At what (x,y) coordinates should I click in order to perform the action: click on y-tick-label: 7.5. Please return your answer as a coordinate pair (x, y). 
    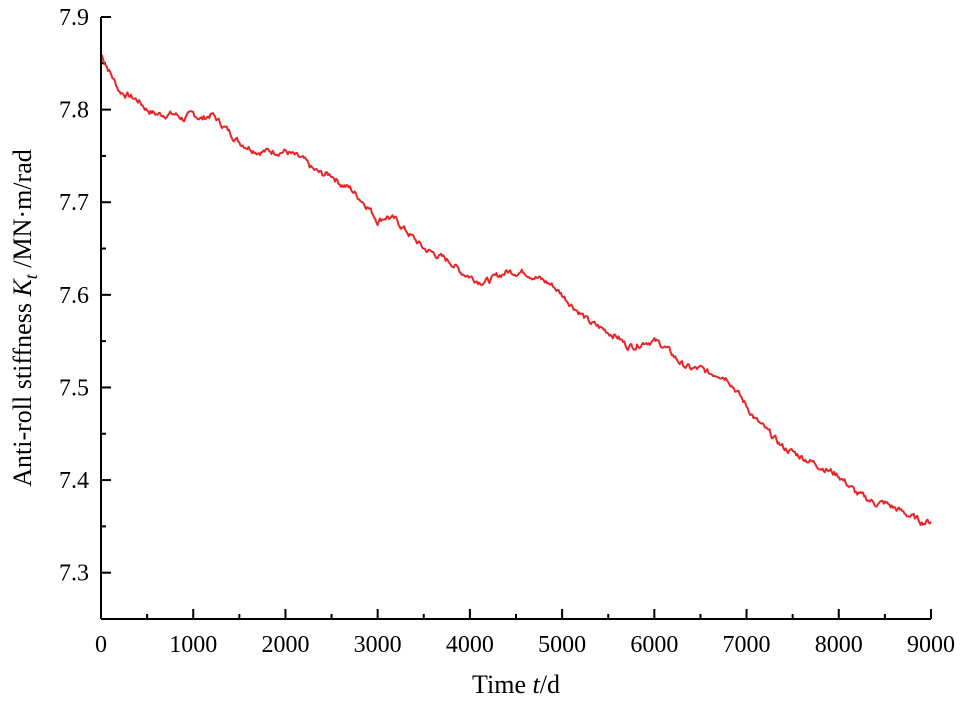
    Looking at the image, I should click on (74, 388).